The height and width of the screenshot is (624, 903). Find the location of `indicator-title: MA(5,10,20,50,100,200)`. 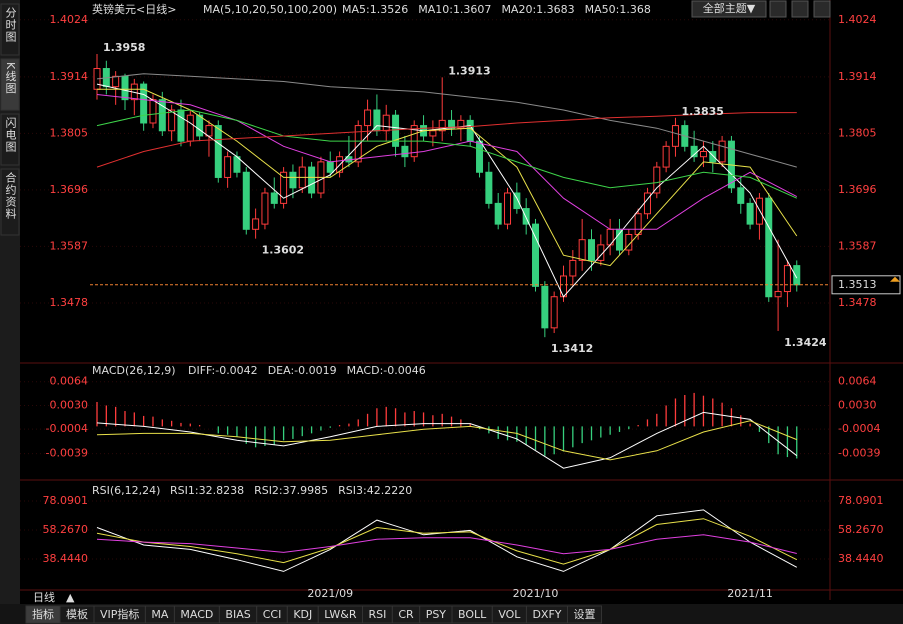

indicator-title: MA(5,10,20,50,100,200) is located at coordinates (270, 9).